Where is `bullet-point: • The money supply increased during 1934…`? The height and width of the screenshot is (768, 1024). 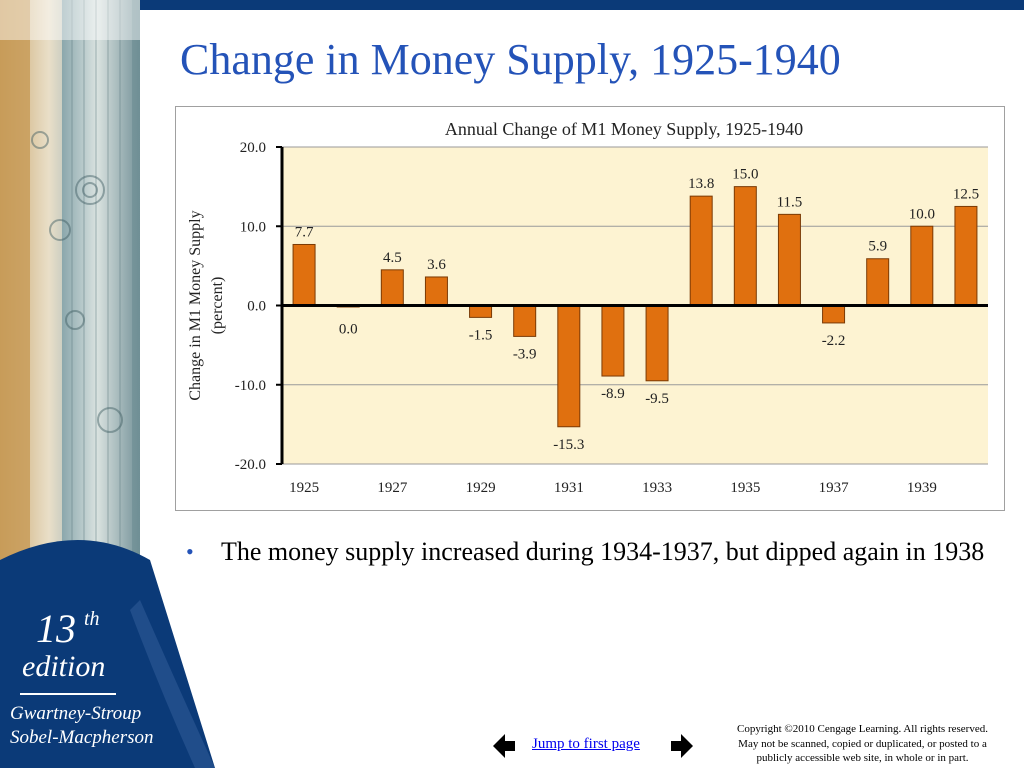 bullet-point: • The money supply increased during 1934… is located at coordinates (586, 552).